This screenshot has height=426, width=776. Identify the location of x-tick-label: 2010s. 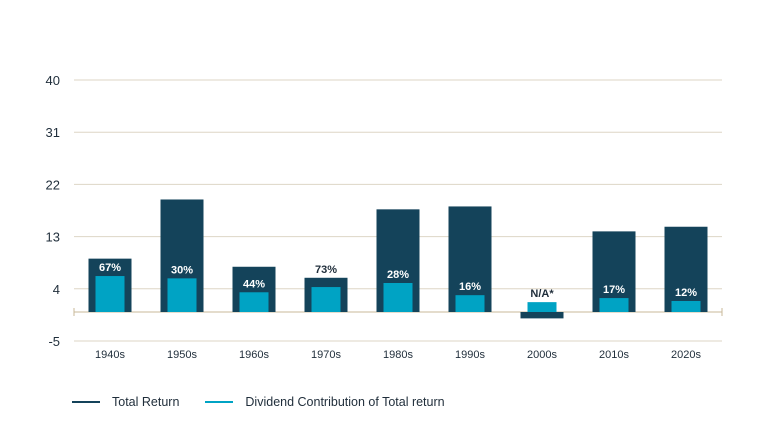
(614, 355).